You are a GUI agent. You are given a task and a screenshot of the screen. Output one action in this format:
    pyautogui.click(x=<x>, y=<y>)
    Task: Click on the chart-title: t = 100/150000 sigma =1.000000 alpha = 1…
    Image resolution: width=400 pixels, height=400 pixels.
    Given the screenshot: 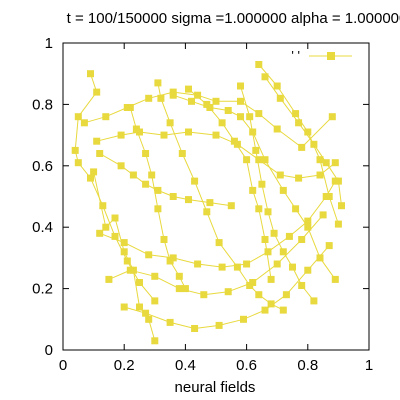 What is the action you would take?
    pyautogui.click(x=233, y=18)
    